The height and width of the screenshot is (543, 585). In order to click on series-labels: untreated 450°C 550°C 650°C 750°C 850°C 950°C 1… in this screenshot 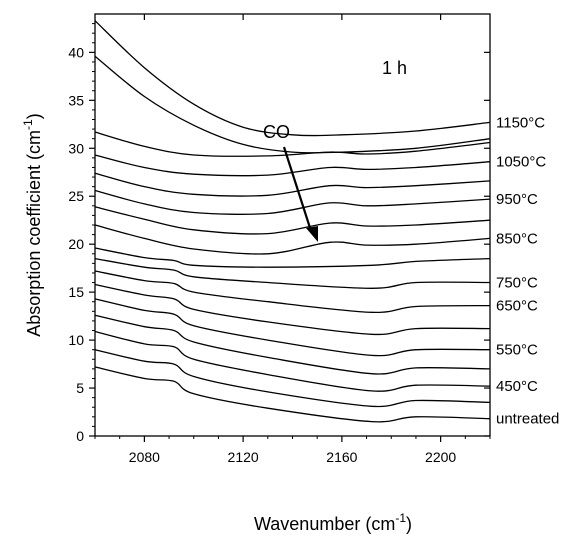, I will do `click(527, 270)`.